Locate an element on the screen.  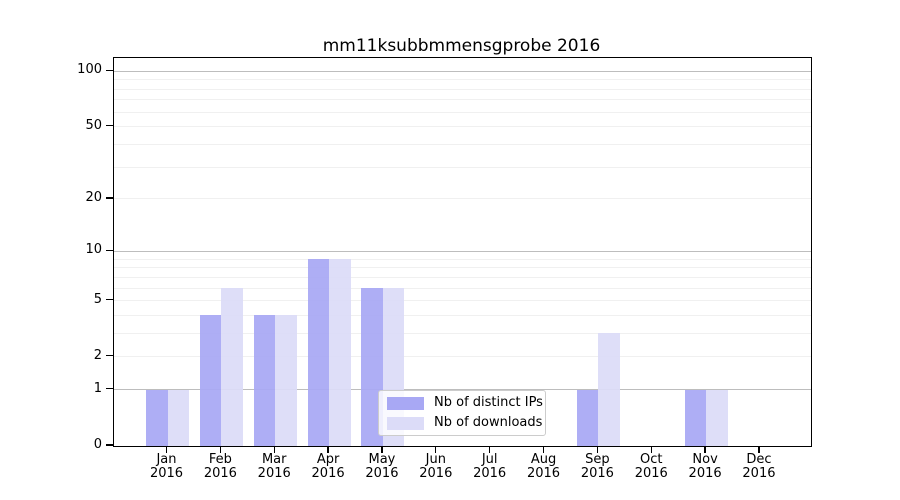
x-axis-tick-apr is located at coordinates (328, 449).